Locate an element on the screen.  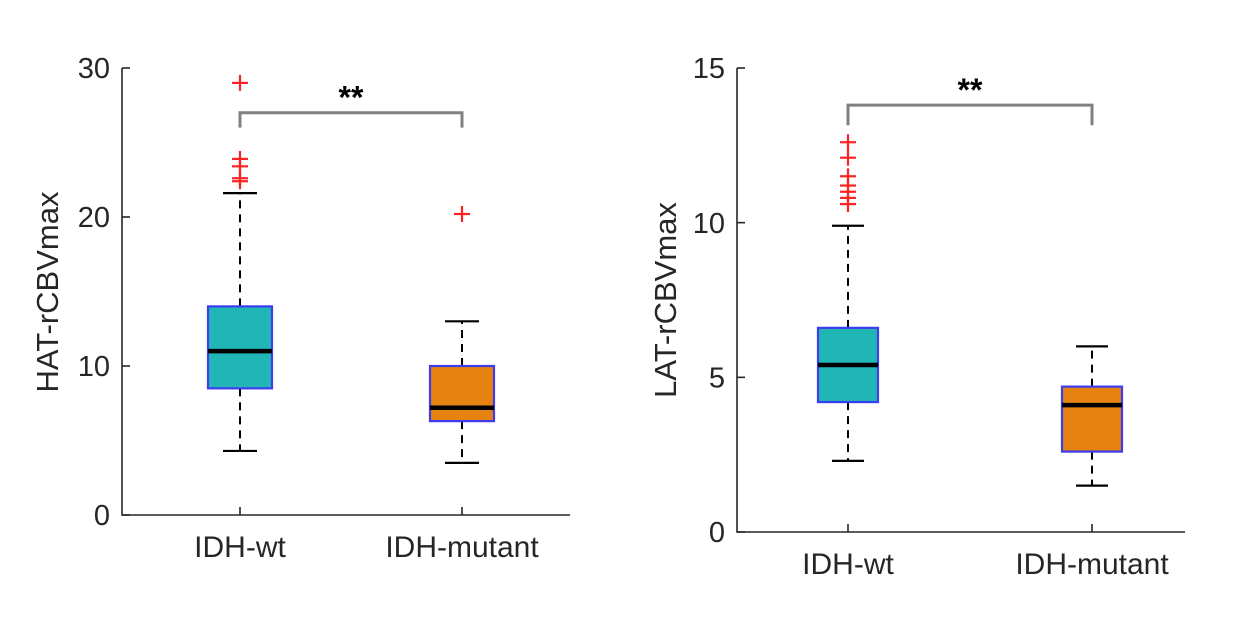
y-axis-label: HAT-rCBVmax is located at coordinates (47, 291).